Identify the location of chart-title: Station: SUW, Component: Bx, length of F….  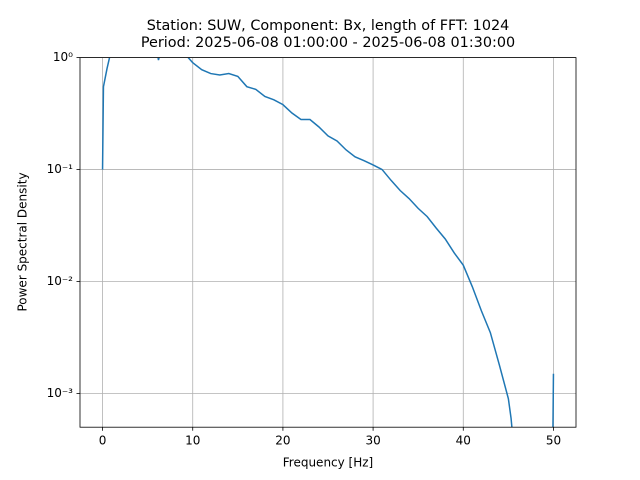
(328, 26).